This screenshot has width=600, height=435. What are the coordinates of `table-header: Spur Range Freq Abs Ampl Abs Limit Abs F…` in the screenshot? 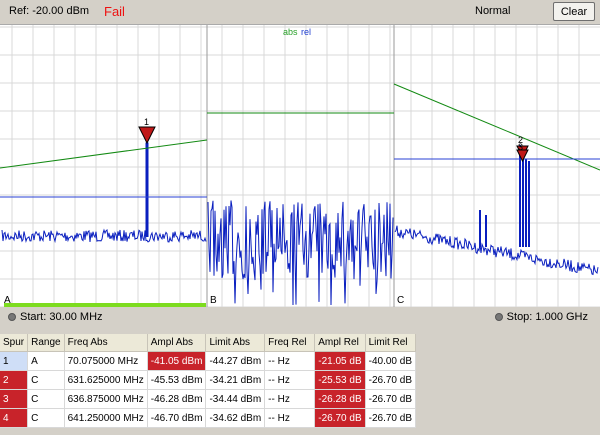 It's located at (208, 343).